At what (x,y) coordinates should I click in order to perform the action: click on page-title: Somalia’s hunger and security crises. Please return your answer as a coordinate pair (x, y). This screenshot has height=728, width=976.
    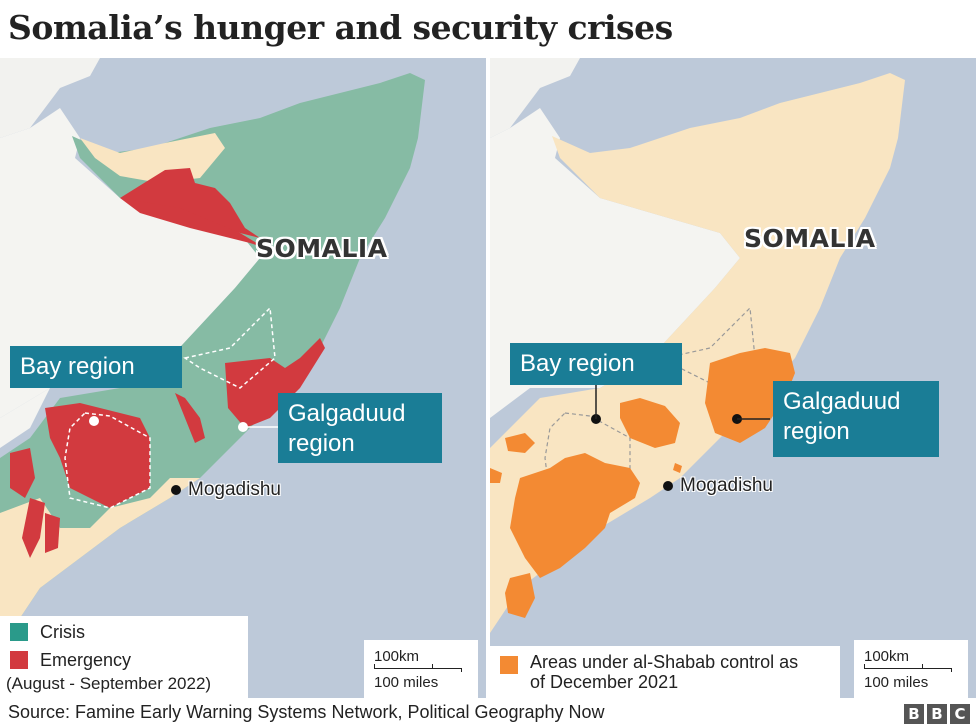
    Looking at the image, I should click on (340, 27).